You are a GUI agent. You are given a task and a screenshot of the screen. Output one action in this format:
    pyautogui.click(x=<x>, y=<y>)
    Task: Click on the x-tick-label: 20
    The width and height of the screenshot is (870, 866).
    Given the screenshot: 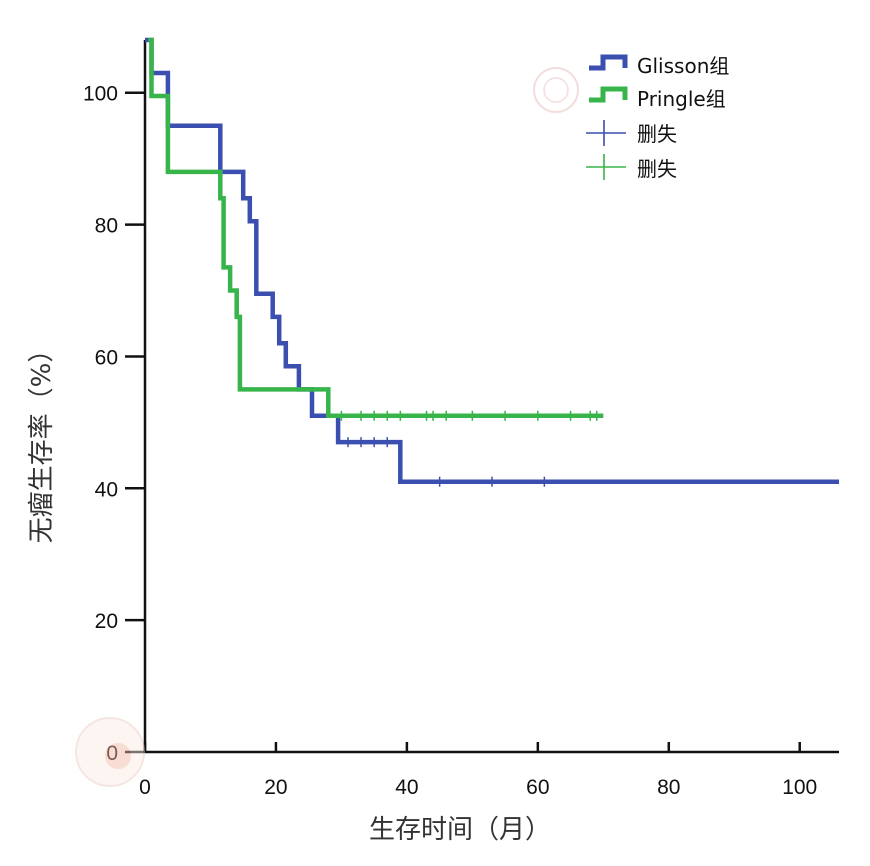 What is the action you would take?
    pyautogui.click(x=275, y=787)
    